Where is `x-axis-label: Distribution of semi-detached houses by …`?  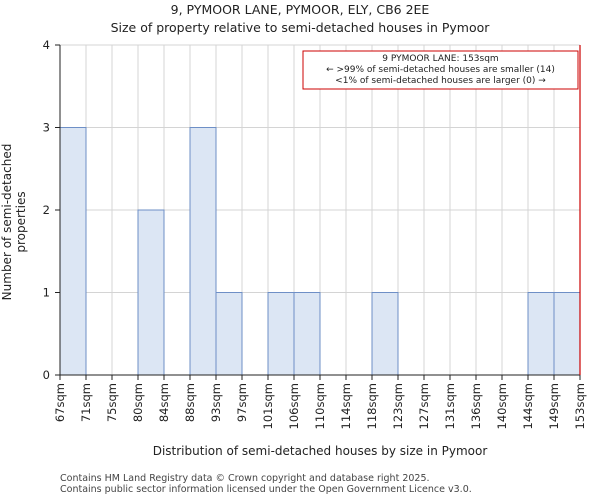 x-axis-label: Distribution of semi-detached houses by … is located at coordinates (320, 451).